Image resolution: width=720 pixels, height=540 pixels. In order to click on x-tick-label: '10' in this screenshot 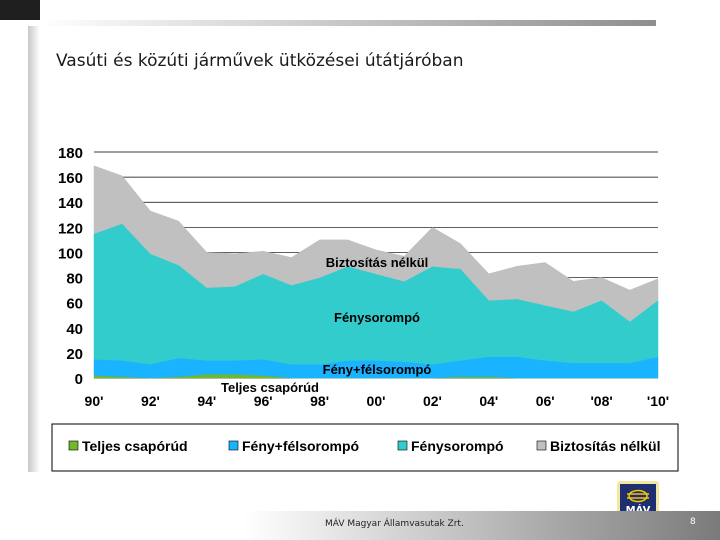, I will do `click(658, 401)`.